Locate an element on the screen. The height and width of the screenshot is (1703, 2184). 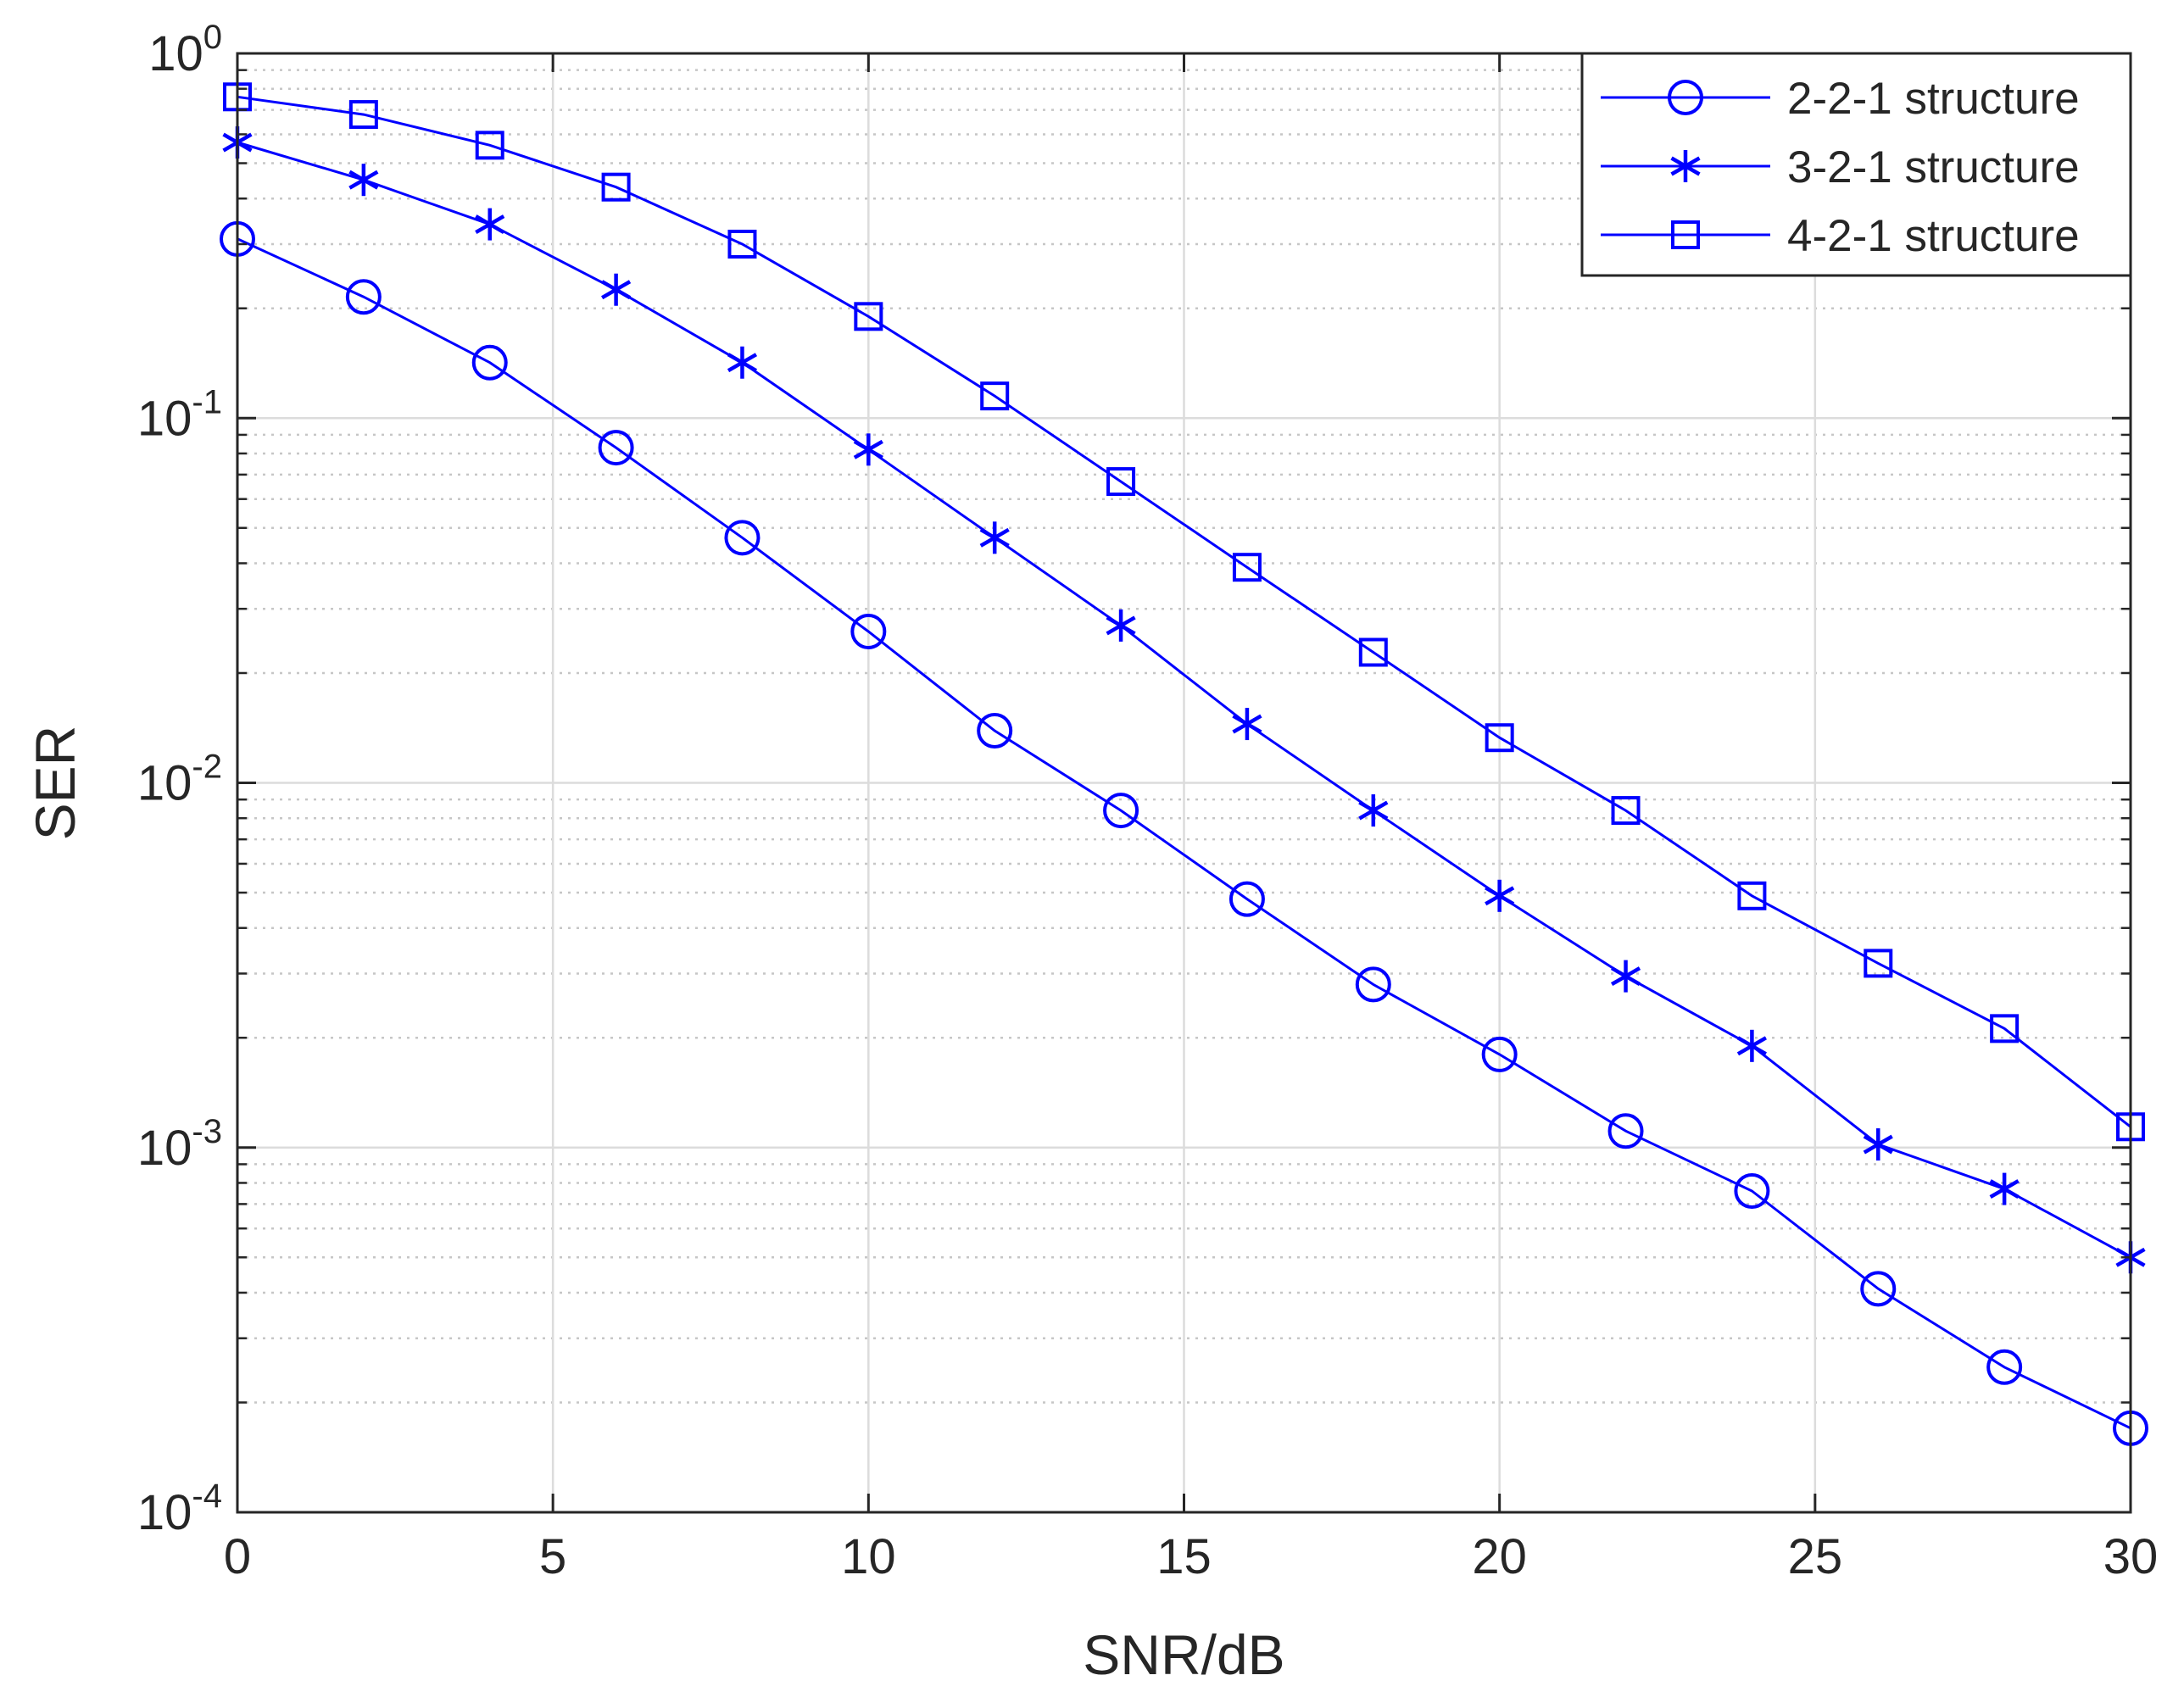
legend-item: 4-2-1 structure is located at coordinates (1840, 236).